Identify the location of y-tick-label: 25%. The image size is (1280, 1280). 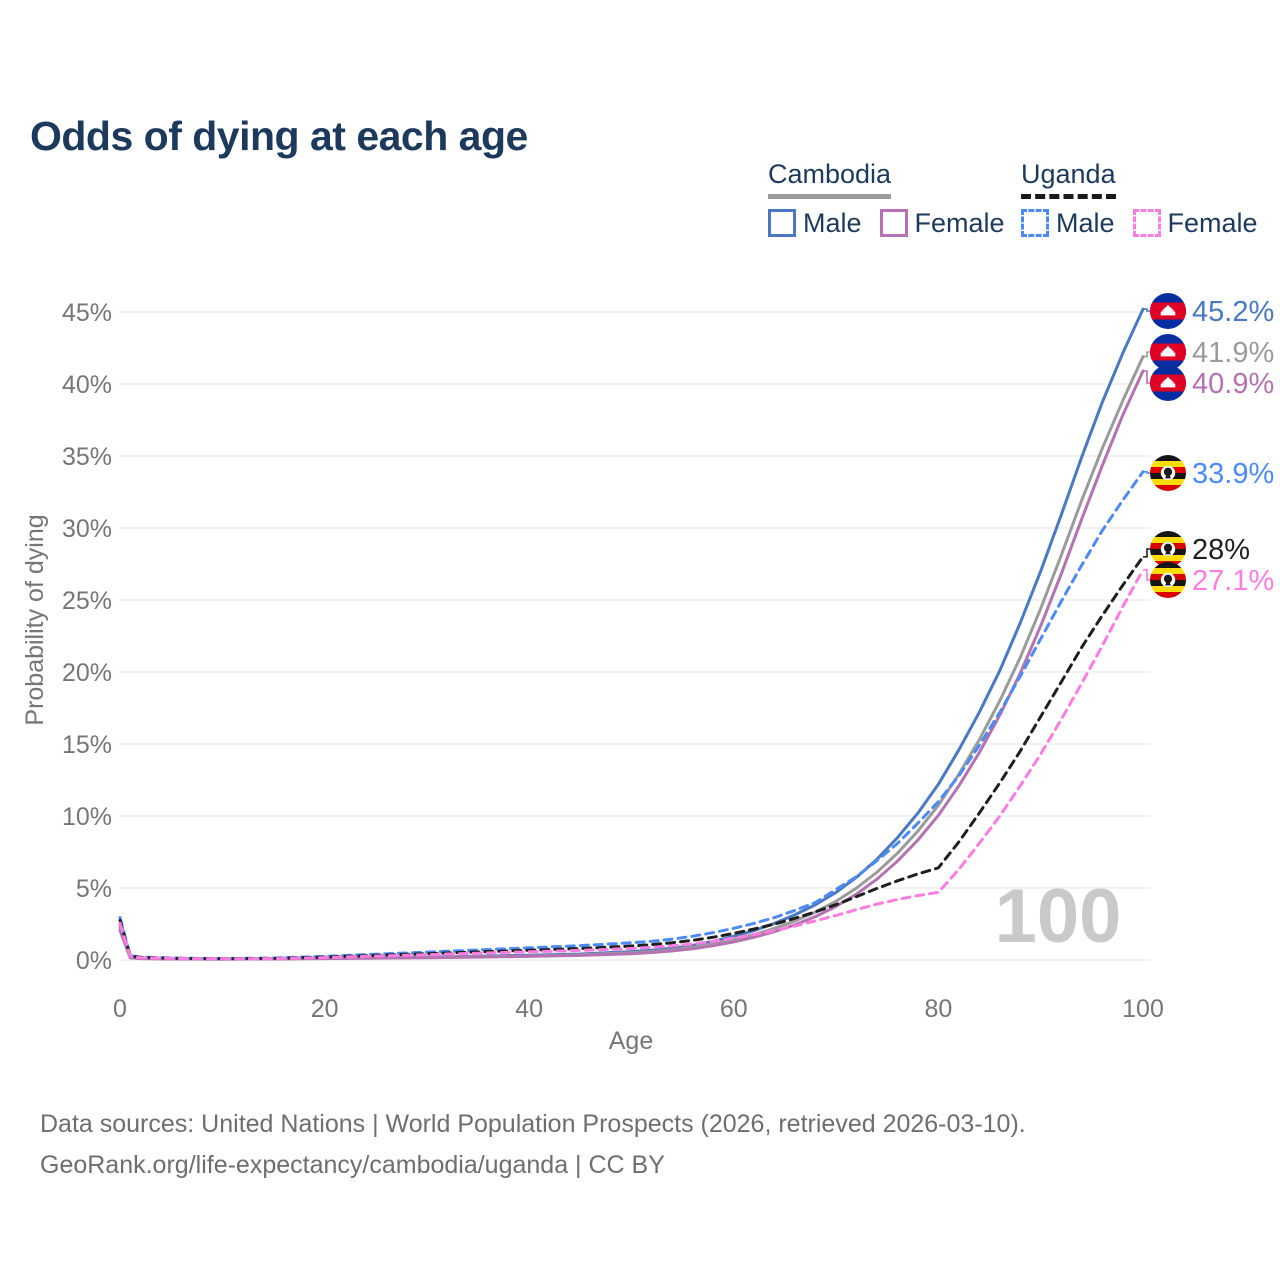
(87, 601).